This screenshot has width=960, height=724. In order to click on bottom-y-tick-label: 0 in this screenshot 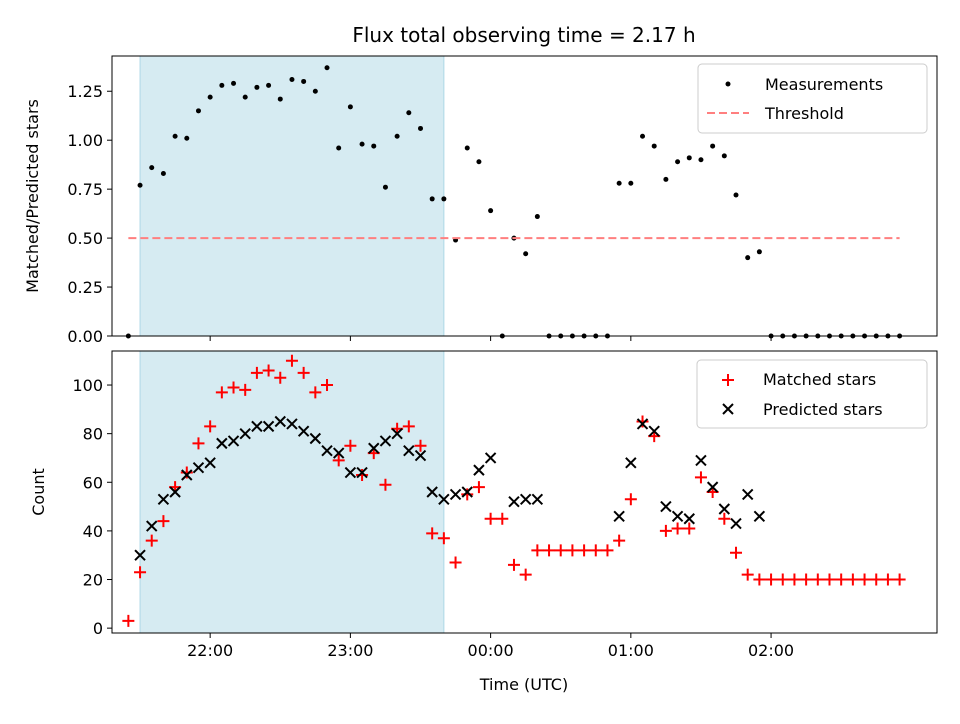, I will do `click(98, 628)`.